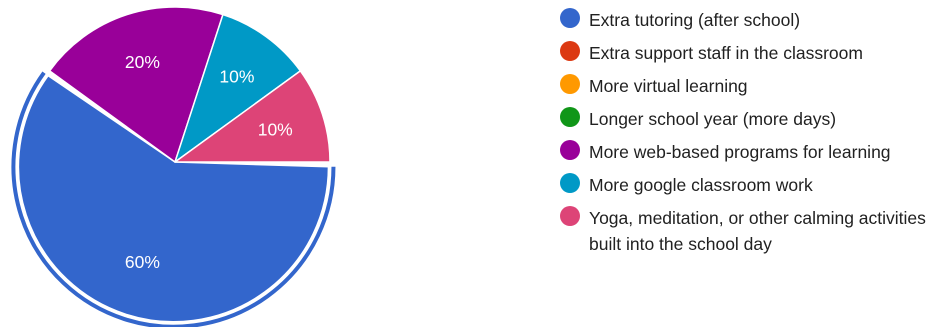 This screenshot has width=948, height=332. Describe the element at coordinates (668, 86) in the screenshot. I see `legend-label: More virtual learning` at that location.